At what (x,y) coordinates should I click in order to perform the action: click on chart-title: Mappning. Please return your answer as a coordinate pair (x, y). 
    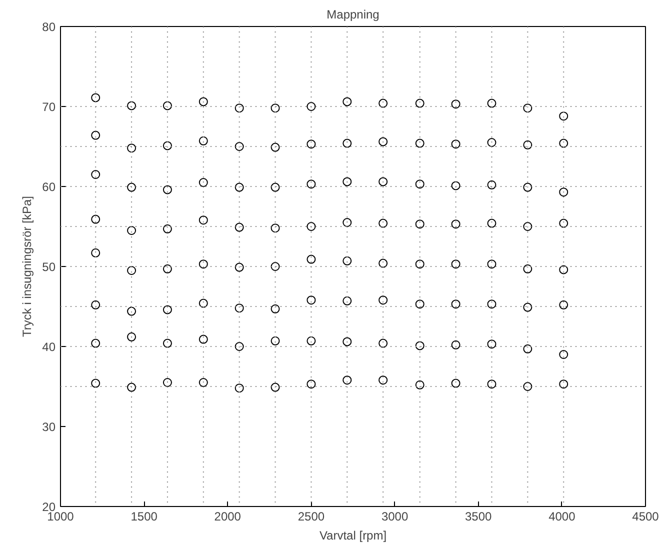
    Looking at the image, I should click on (353, 15).